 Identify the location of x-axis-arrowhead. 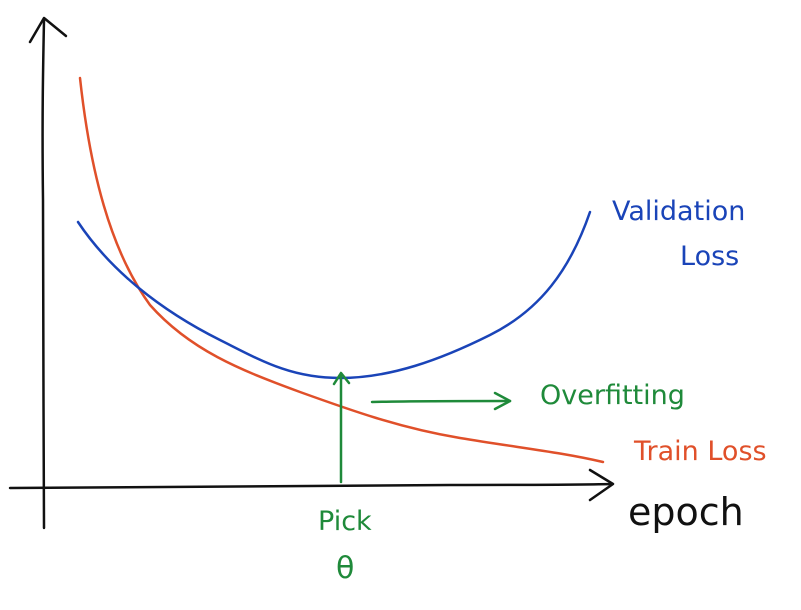
(601, 485).